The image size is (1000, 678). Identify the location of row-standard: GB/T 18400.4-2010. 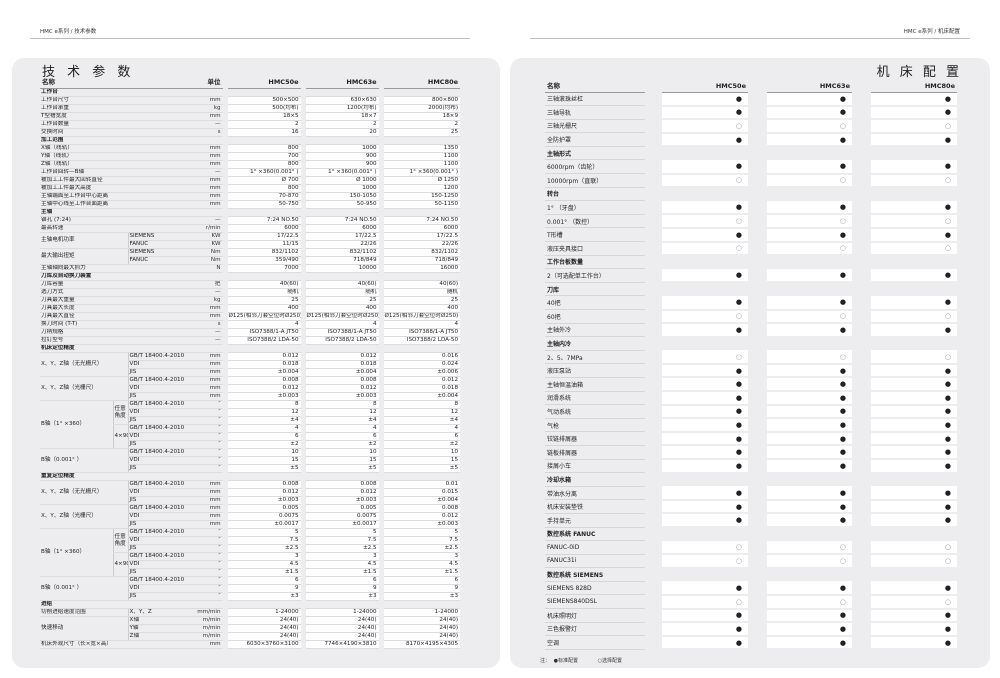
(161, 428).